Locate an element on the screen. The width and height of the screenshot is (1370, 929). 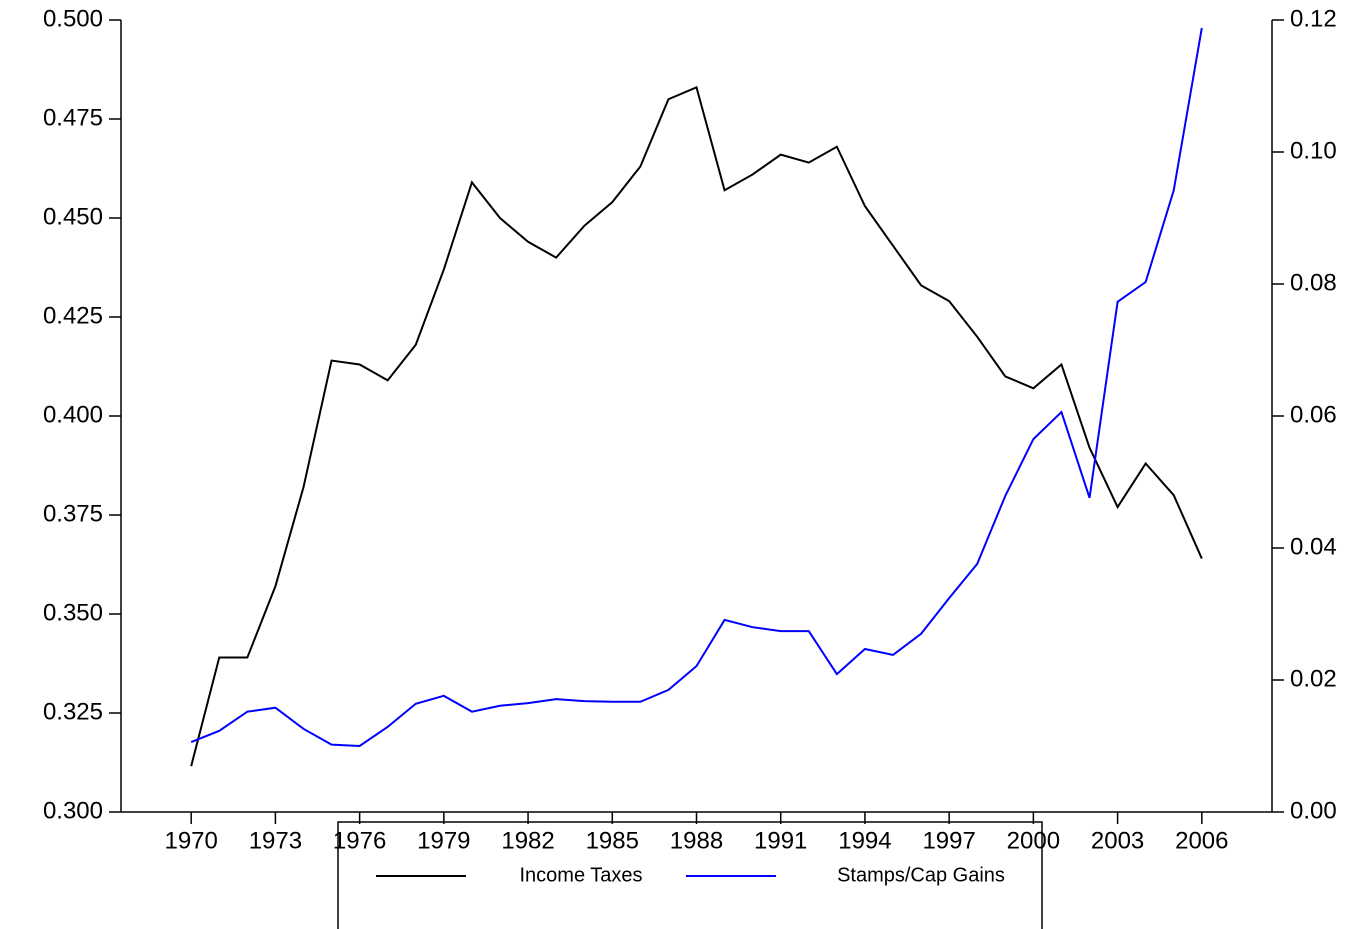
y-tick-label: 0.450 is located at coordinates (73, 216).